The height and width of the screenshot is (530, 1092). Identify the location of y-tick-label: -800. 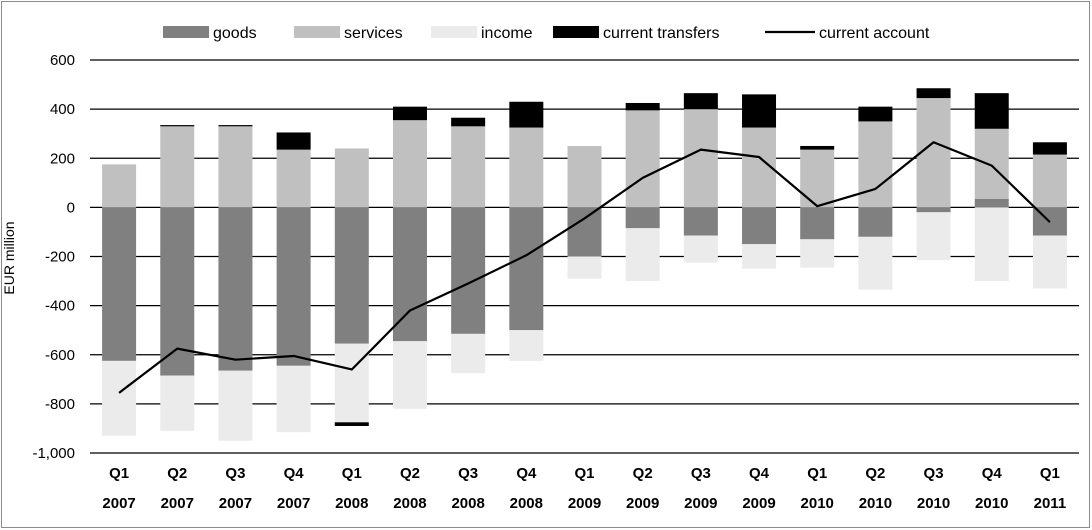
(60, 404).